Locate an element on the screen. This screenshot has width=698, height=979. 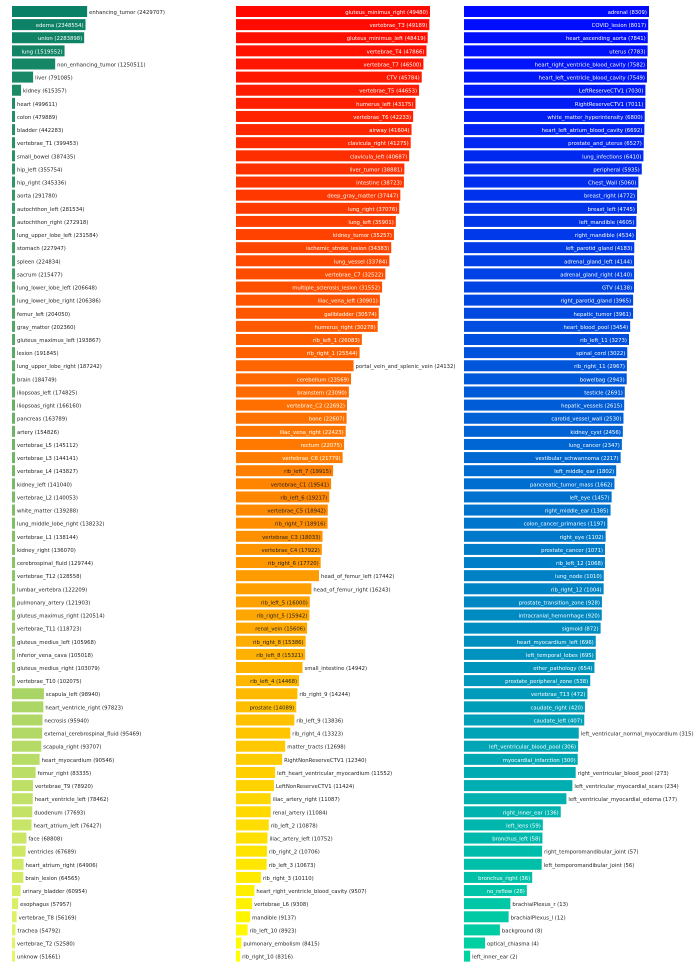
bar-label: iliac_vena_right (22423) is located at coordinates (312, 433).